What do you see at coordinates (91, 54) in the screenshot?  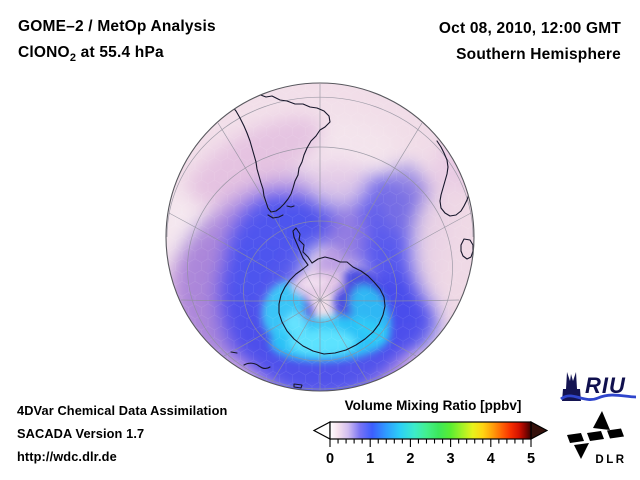 I see `species-title: ClONO2 at 55.4 hPa` at bounding box center [91, 54].